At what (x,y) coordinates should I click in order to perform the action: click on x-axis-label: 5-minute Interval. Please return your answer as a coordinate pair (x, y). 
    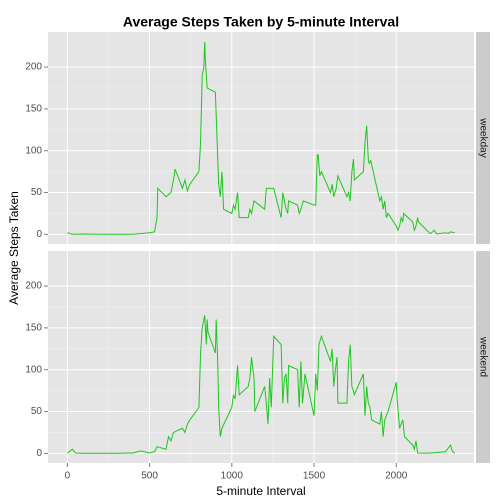
    Looking at the image, I should click on (260, 491).